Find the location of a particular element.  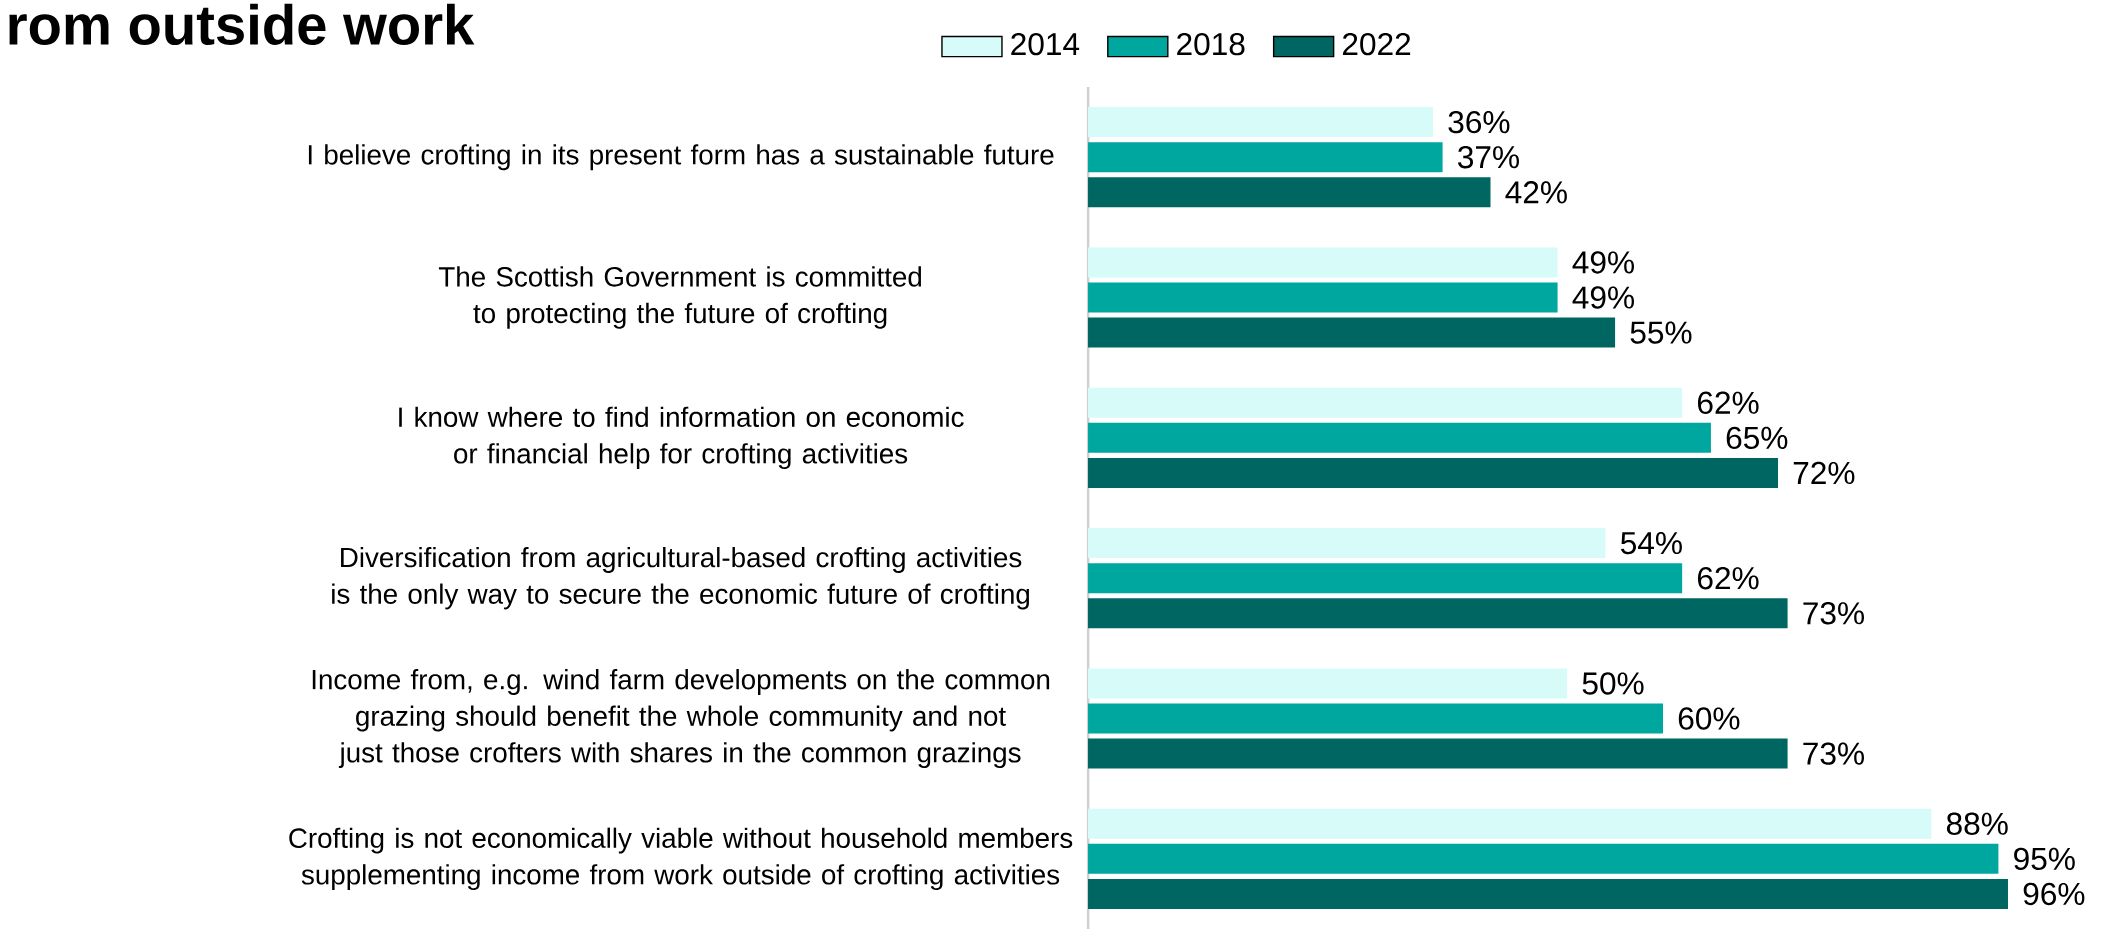

data-label: 55% is located at coordinates (1661, 332).